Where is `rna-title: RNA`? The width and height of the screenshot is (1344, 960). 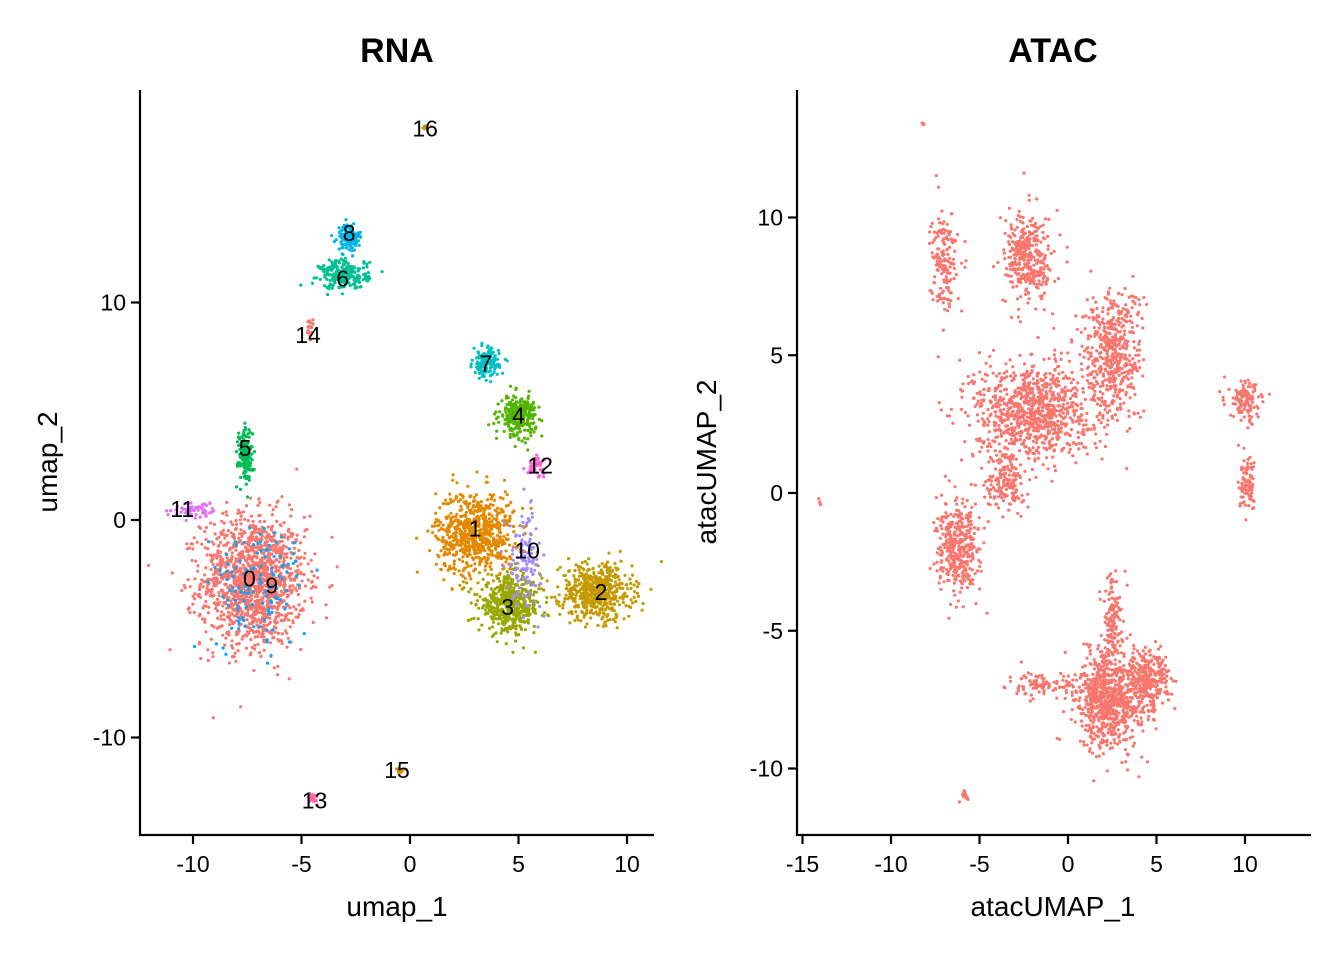 rna-title: RNA is located at coordinates (397, 51).